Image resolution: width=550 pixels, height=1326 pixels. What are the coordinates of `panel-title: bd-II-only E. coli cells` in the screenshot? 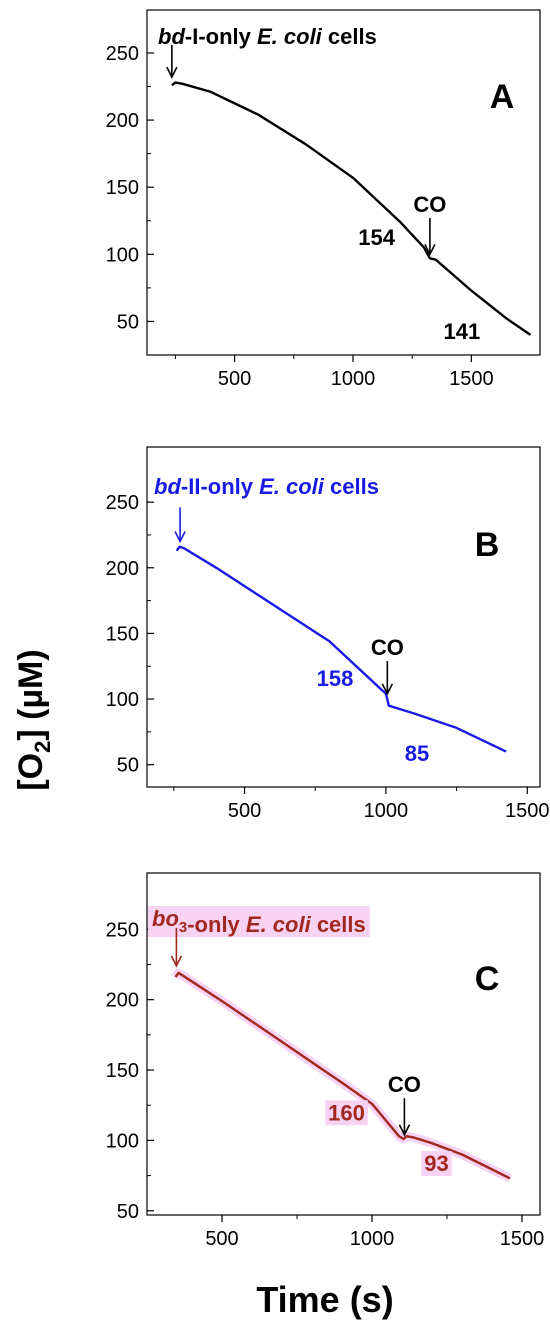 It's located at (266, 486).